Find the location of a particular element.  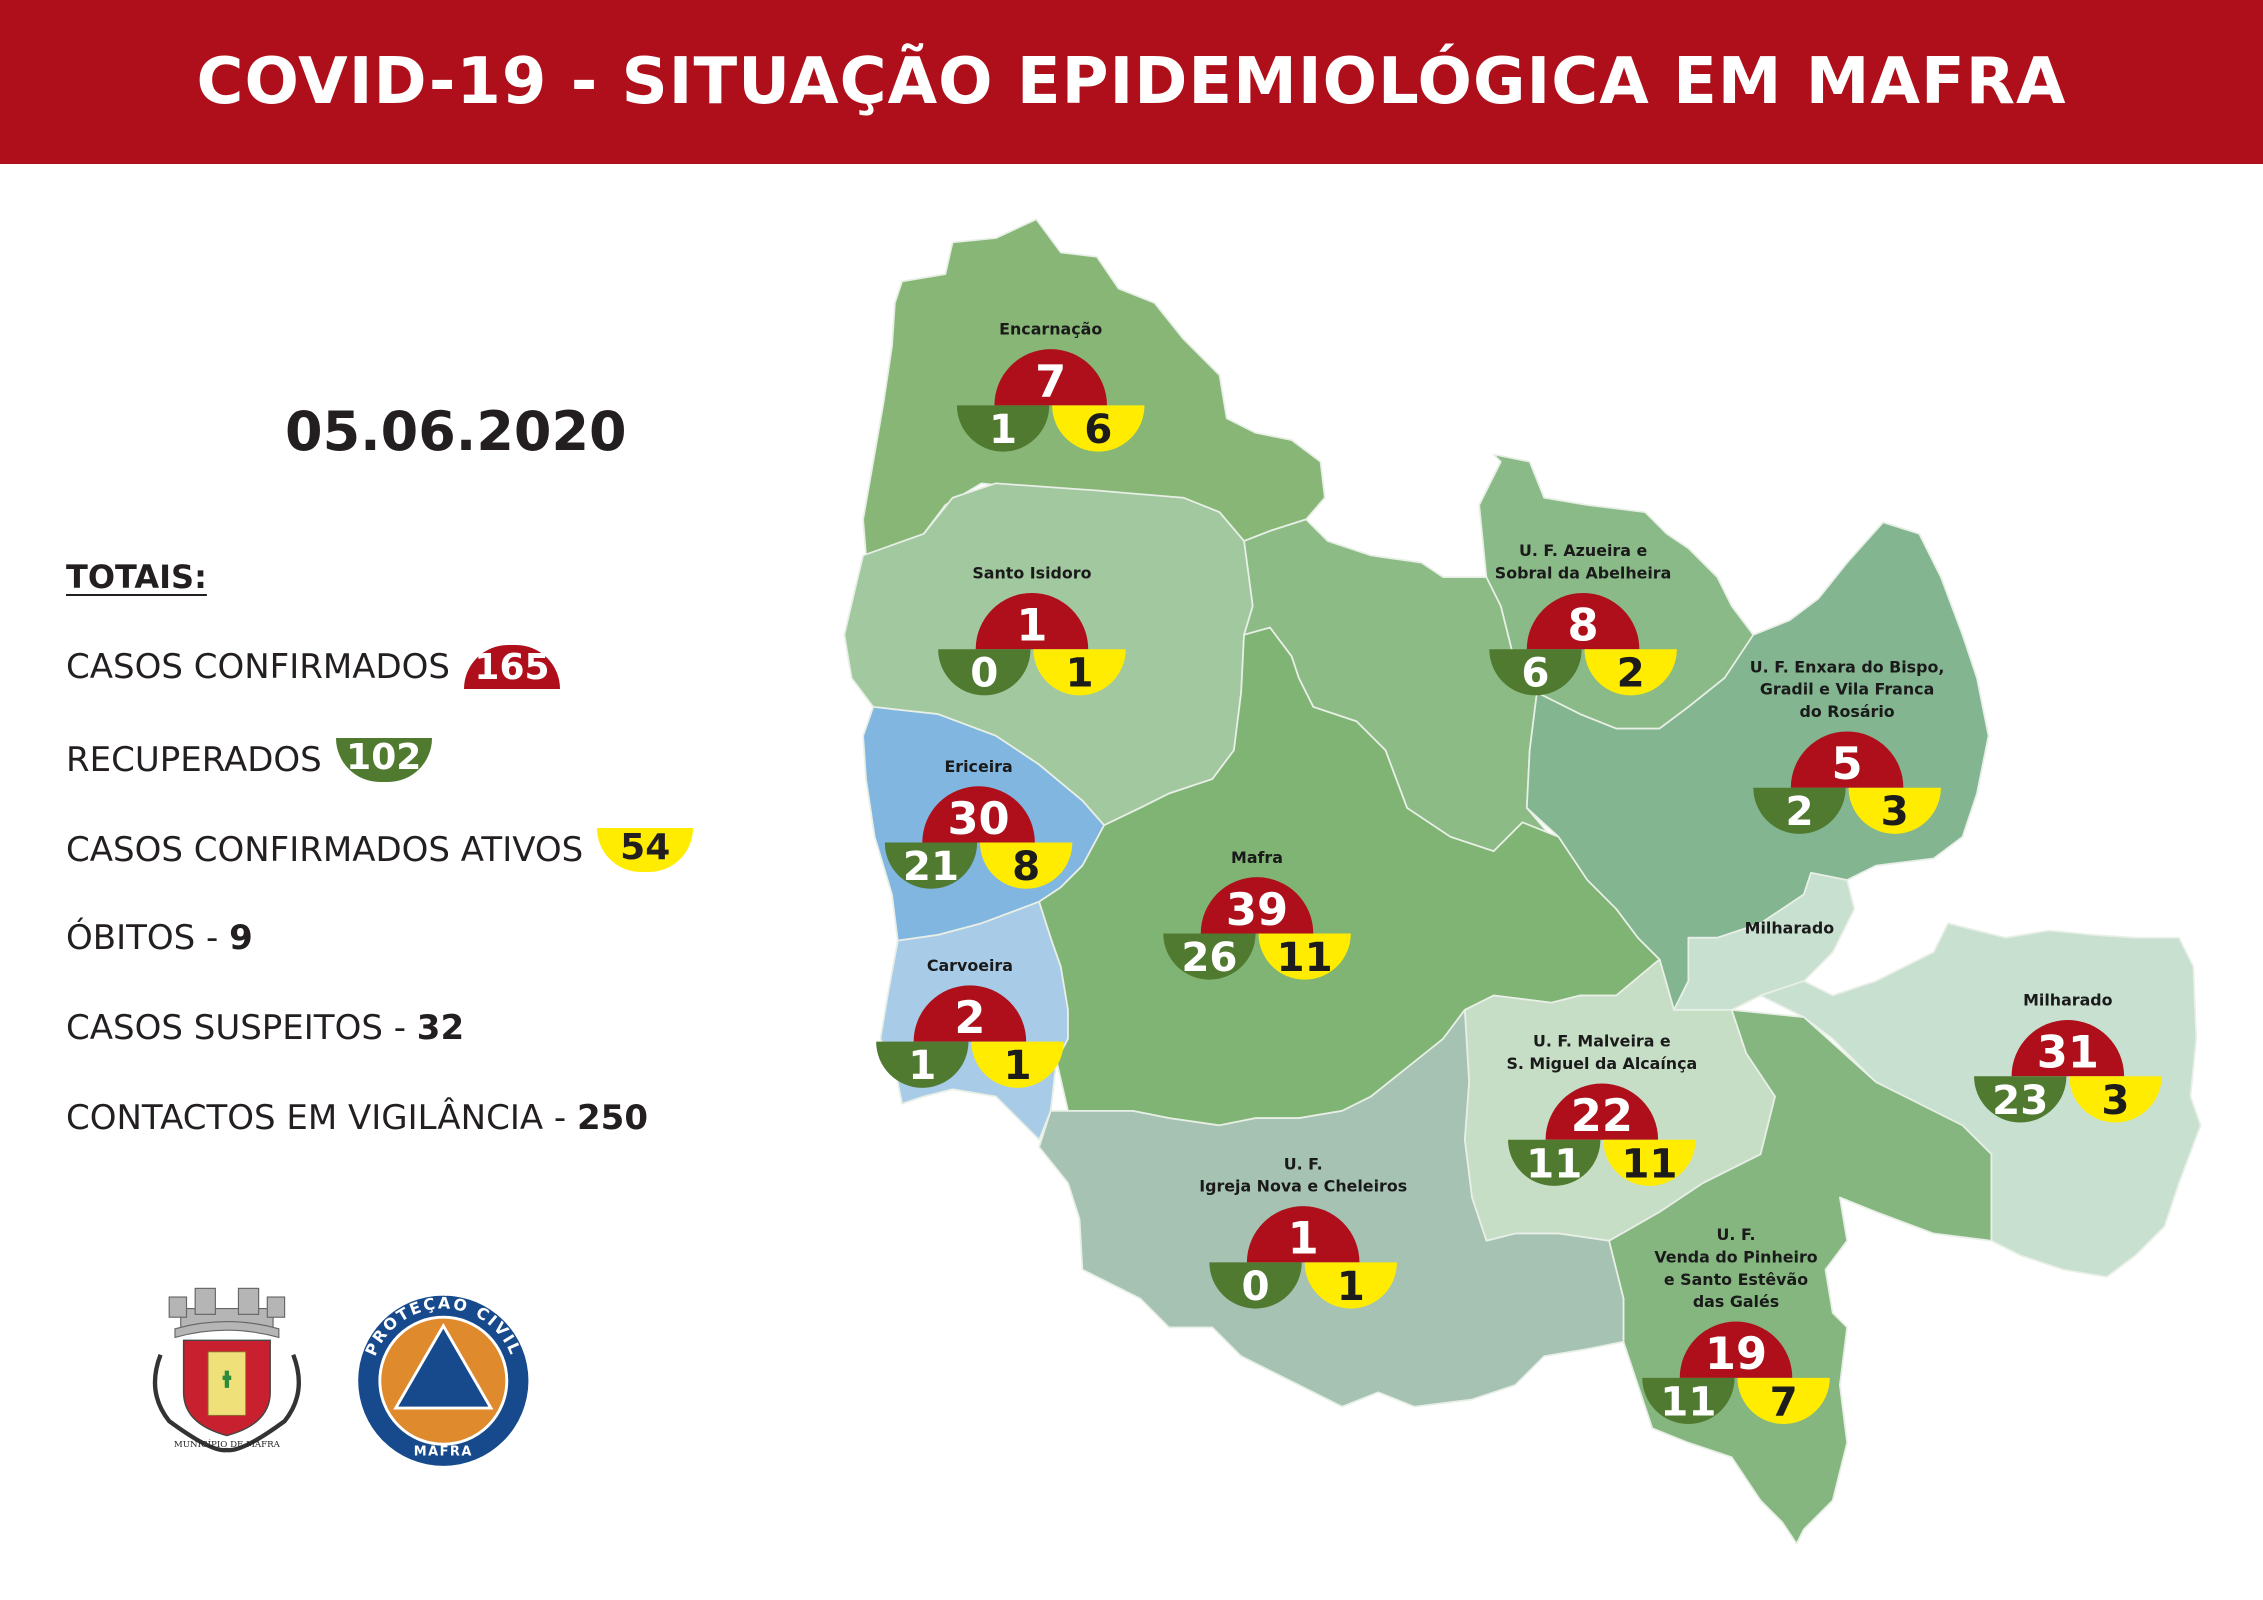

parish-label: do Rosário is located at coordinates (1847, 711).